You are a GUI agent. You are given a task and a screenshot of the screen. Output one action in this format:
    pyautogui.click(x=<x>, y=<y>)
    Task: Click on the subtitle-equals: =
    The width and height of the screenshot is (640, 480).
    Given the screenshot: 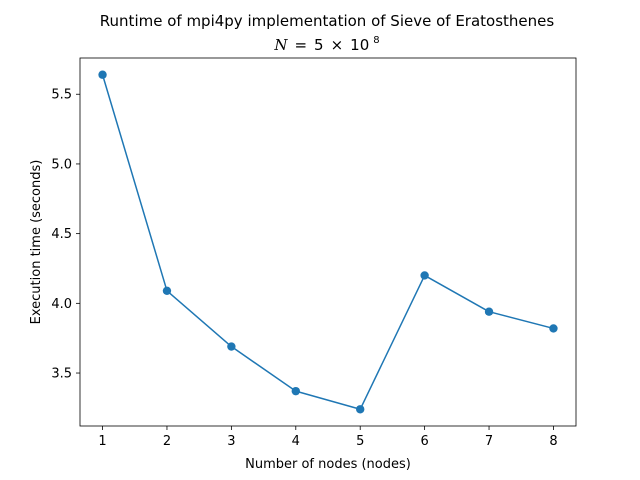 What is the action you would take?
    pyautogui.click(x=300, y=45)
    